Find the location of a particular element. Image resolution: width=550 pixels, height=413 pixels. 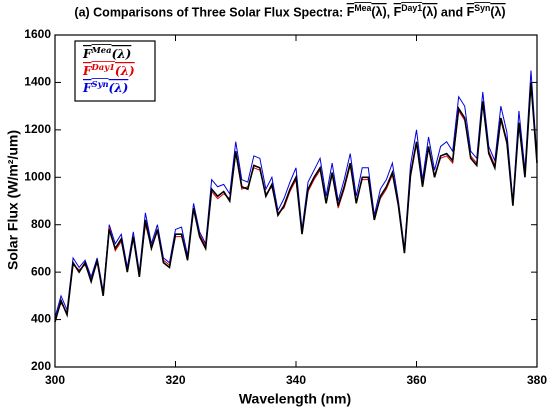

legend-label: FMea(λ) is located at coordinates (106, 53).